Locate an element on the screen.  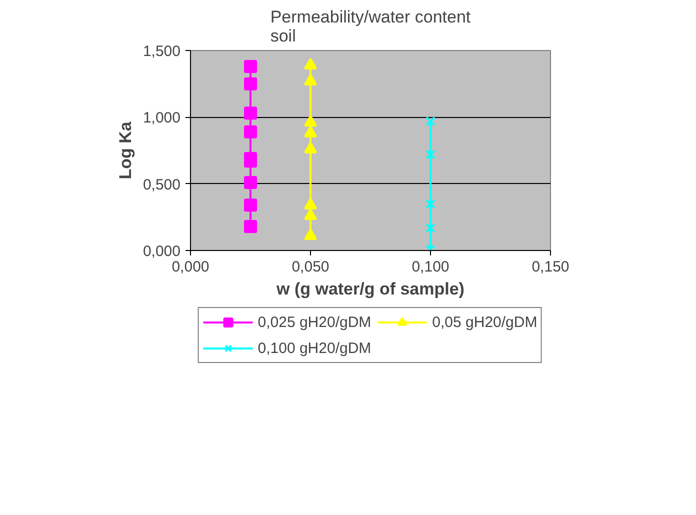
legend-label: 0,025 gH20/gDM is located at coordinates (315, 322).